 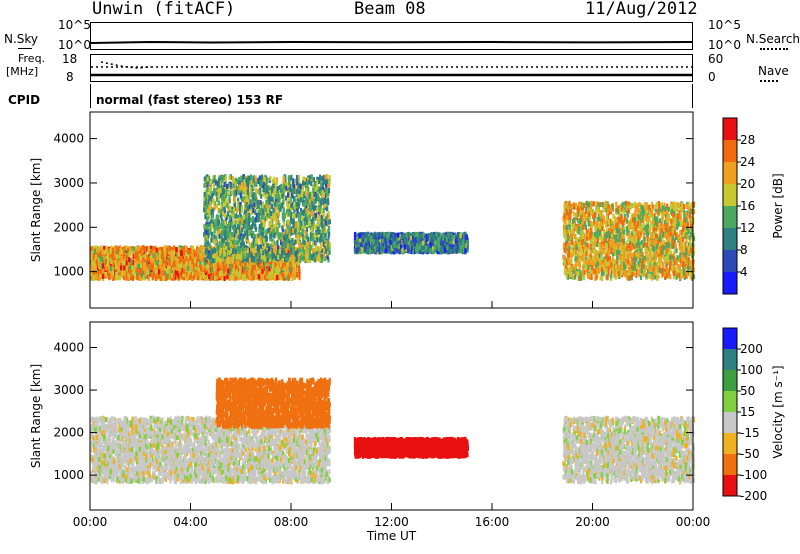 What do you see at coordinates (24, 100) in the screenshot?
I see `cpid-label: CPID` at bounding box center [24, 100].